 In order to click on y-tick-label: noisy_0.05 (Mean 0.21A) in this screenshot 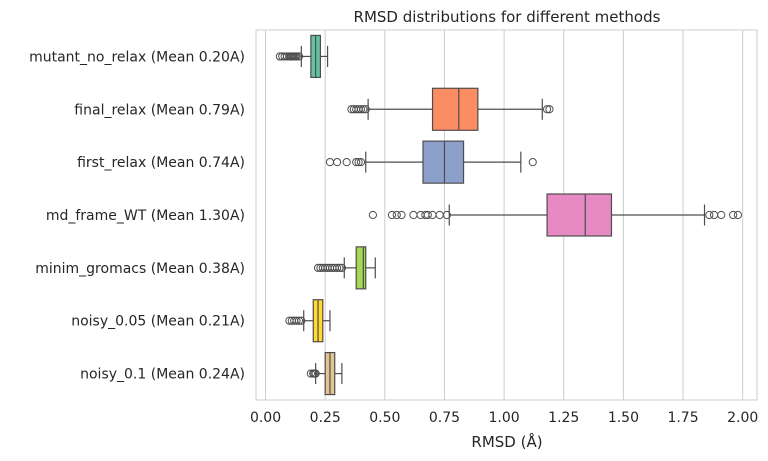, I will do `click(158, 322)`.